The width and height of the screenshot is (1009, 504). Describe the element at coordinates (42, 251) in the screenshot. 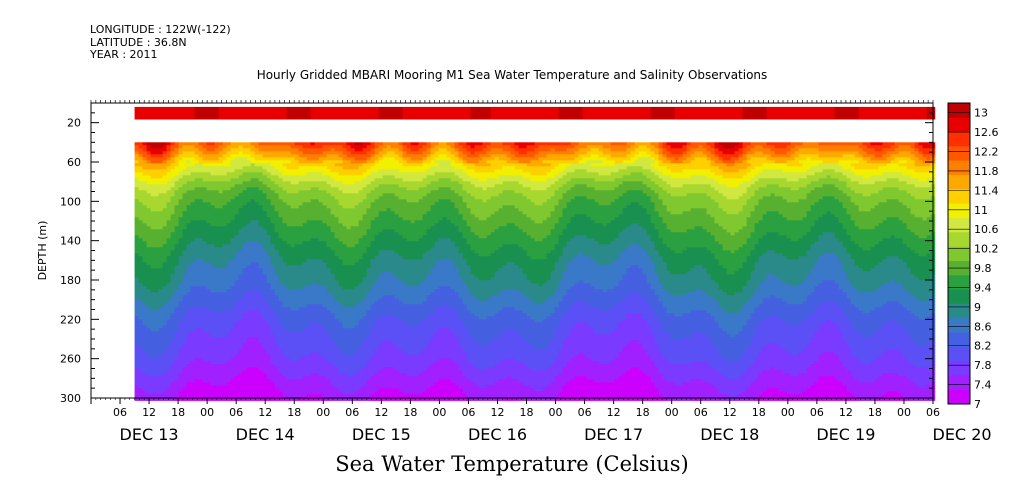

I see `y-axis-label: DEPTH (m)` at that location.